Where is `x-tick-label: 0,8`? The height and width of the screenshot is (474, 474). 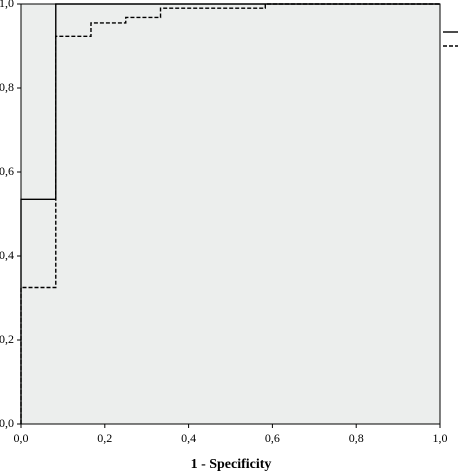
x-tick-label: 0,8 is located at coordinates (356, 438).